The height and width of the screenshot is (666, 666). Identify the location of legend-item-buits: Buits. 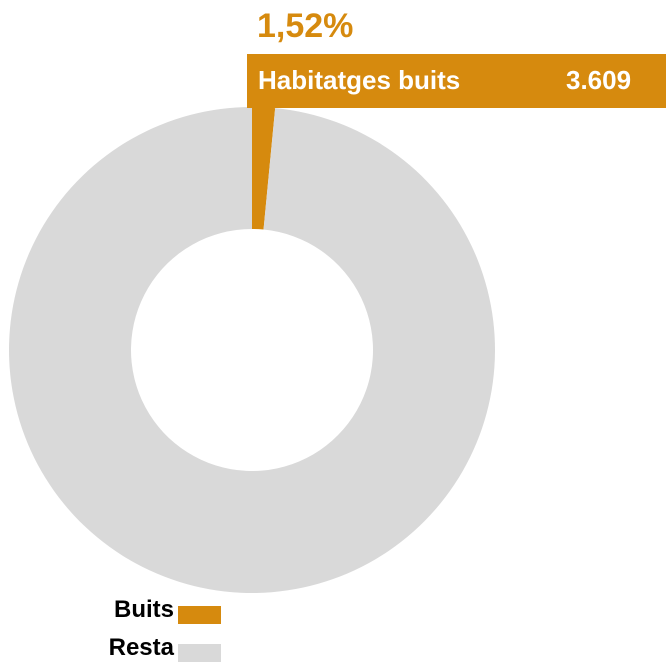
(155, 611).